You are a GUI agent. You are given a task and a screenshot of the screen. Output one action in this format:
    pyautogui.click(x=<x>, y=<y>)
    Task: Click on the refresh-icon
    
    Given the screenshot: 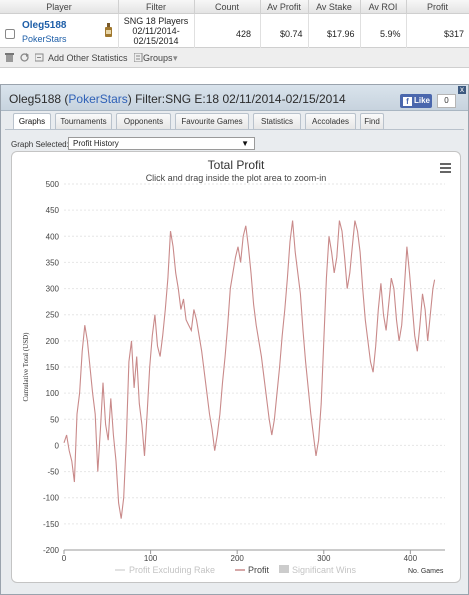 What is the action you would take?
    pyautogui.click(x=24, y=57)
    